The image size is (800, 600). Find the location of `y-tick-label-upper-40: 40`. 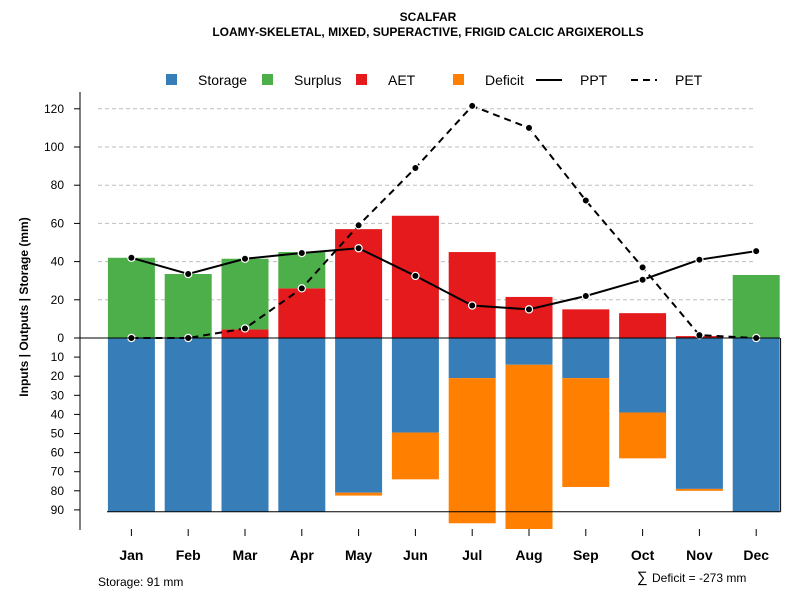

y-tick-label-upper-40: 40 is located at coordinates (58, 262).